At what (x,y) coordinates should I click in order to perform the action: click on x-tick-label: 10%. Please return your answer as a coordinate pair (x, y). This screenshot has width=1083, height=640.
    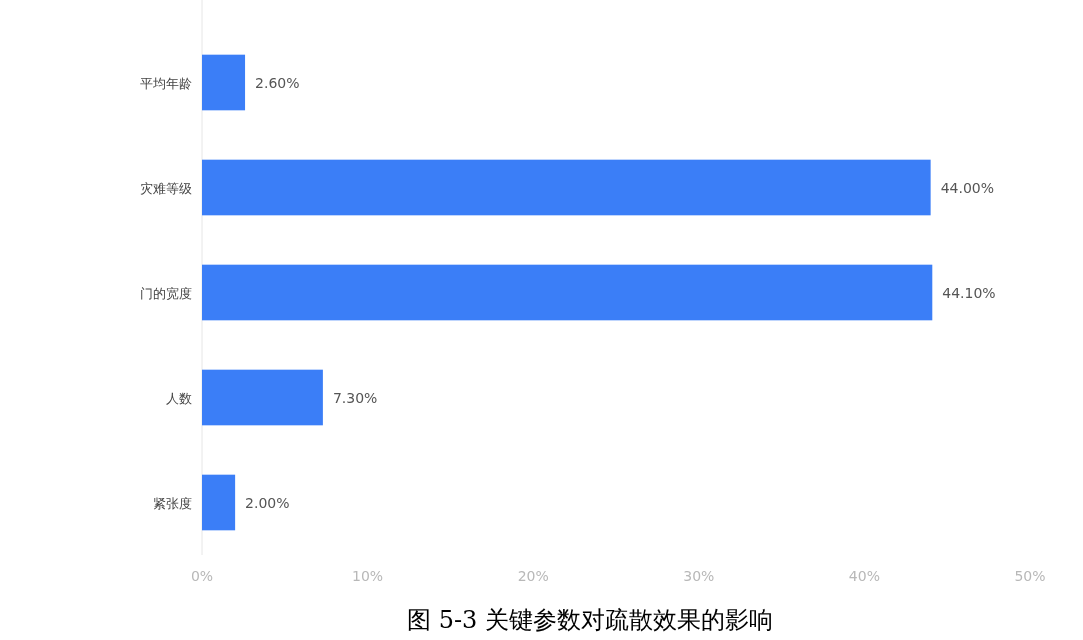
    Looking at the image, I should click on (368, 576).